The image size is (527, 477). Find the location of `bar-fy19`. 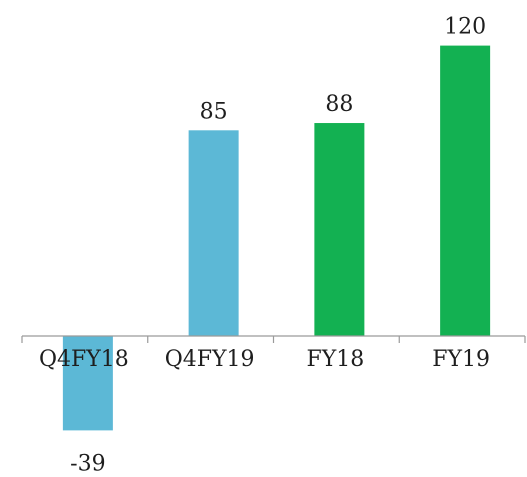

bar-fy19 is located at coordinates (465, 191).